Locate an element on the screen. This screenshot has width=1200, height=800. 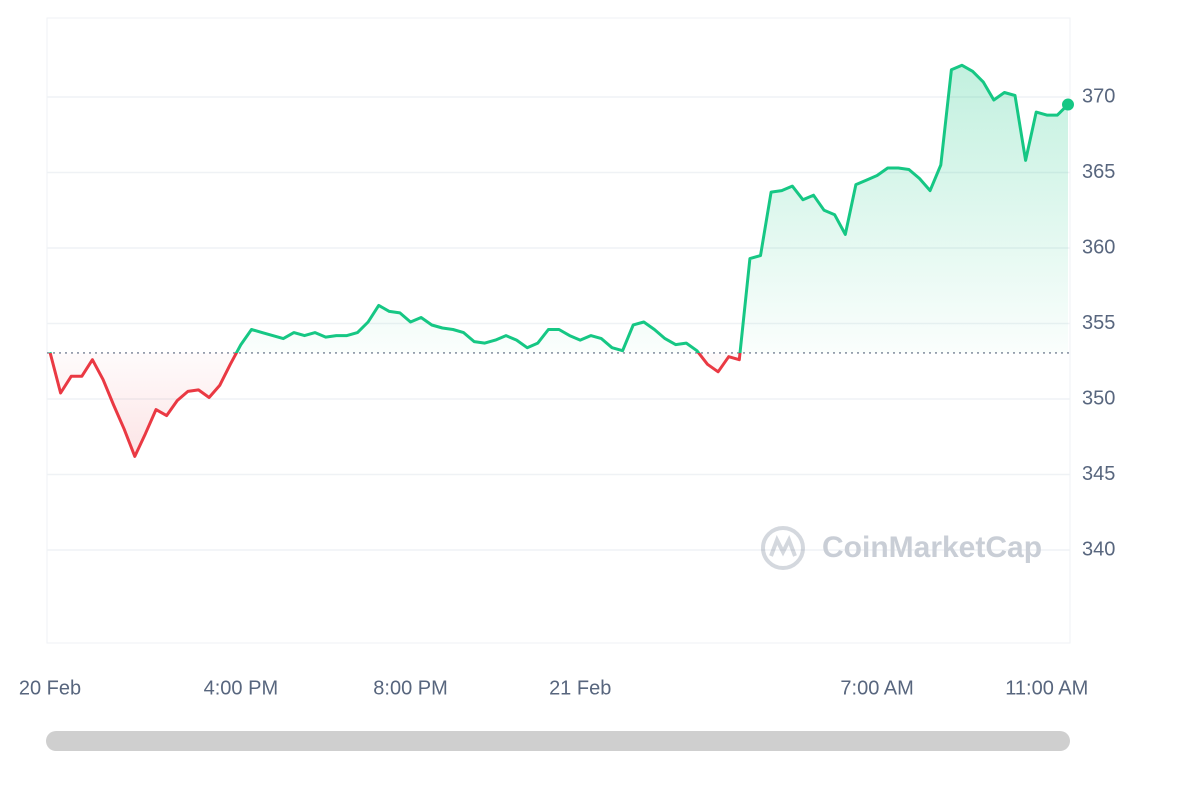
x-tick-label: 21 Feb is located at coordinates (580, 688).